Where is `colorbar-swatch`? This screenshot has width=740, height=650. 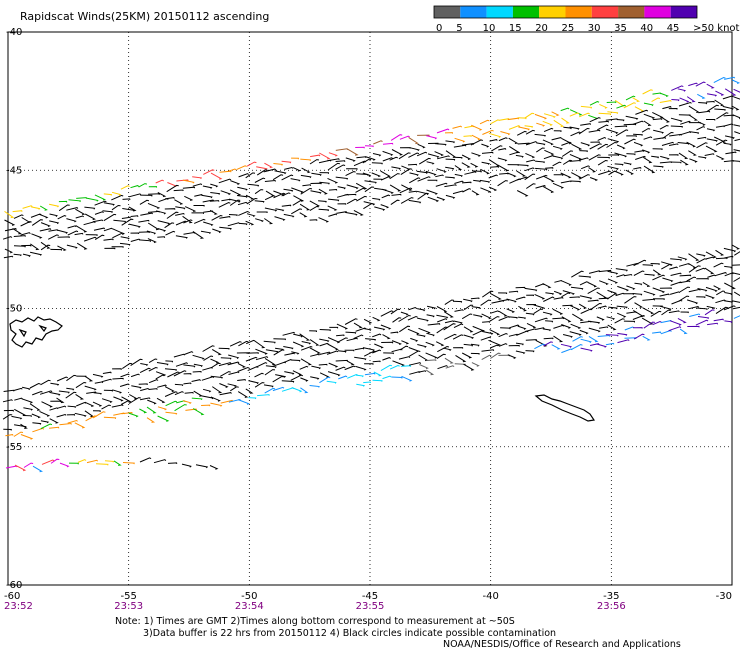 colorbar-swatch is located at coordinates (526, 12).